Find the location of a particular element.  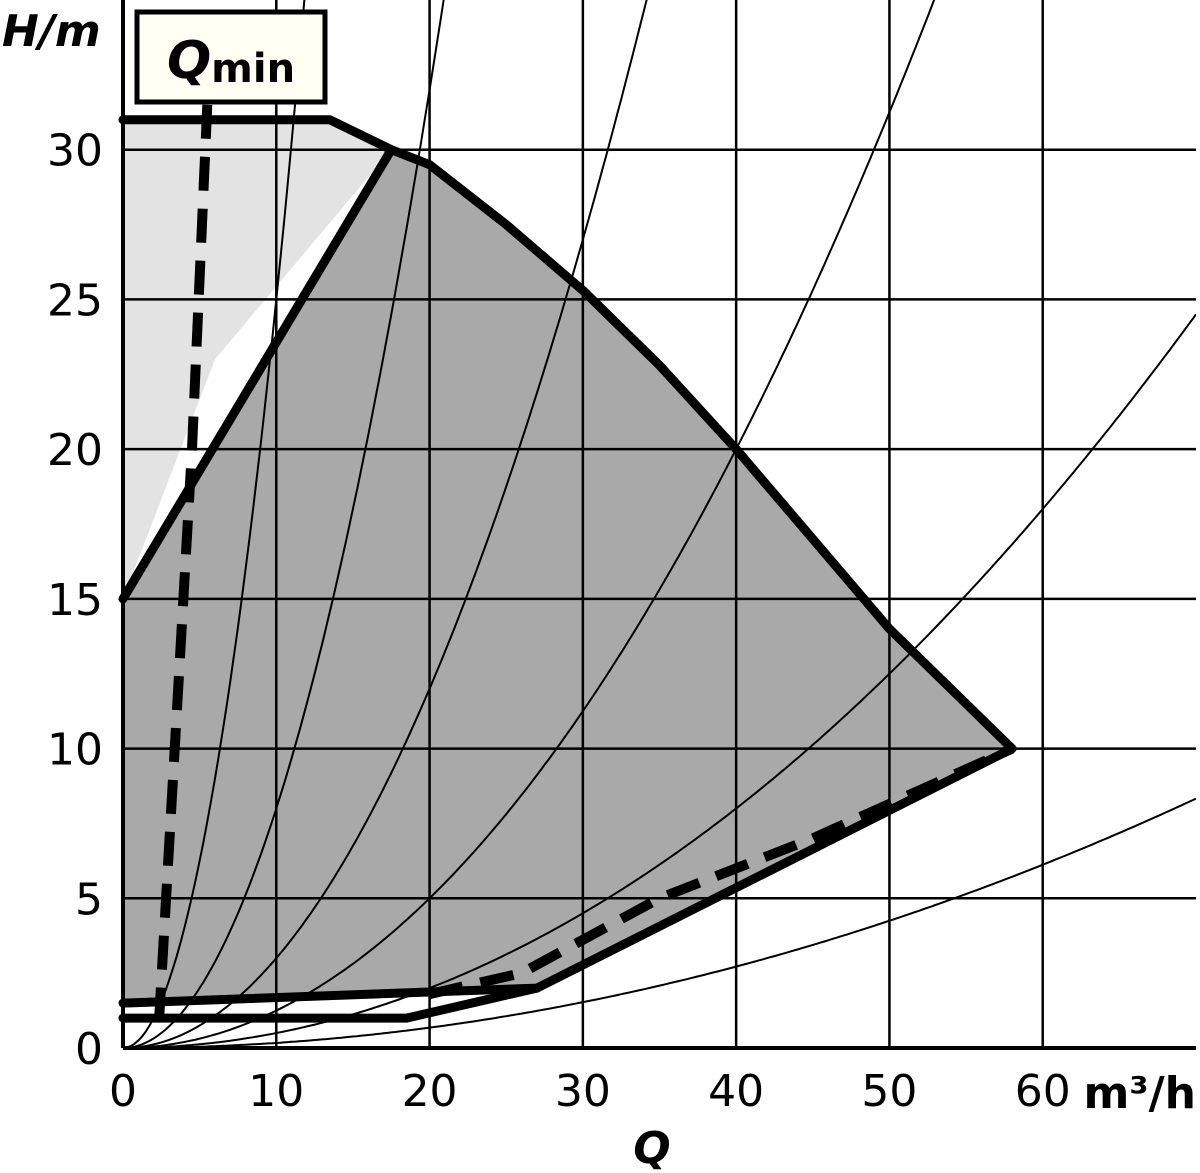

y-tick-label: 10 is located at coordinates (75, 750).